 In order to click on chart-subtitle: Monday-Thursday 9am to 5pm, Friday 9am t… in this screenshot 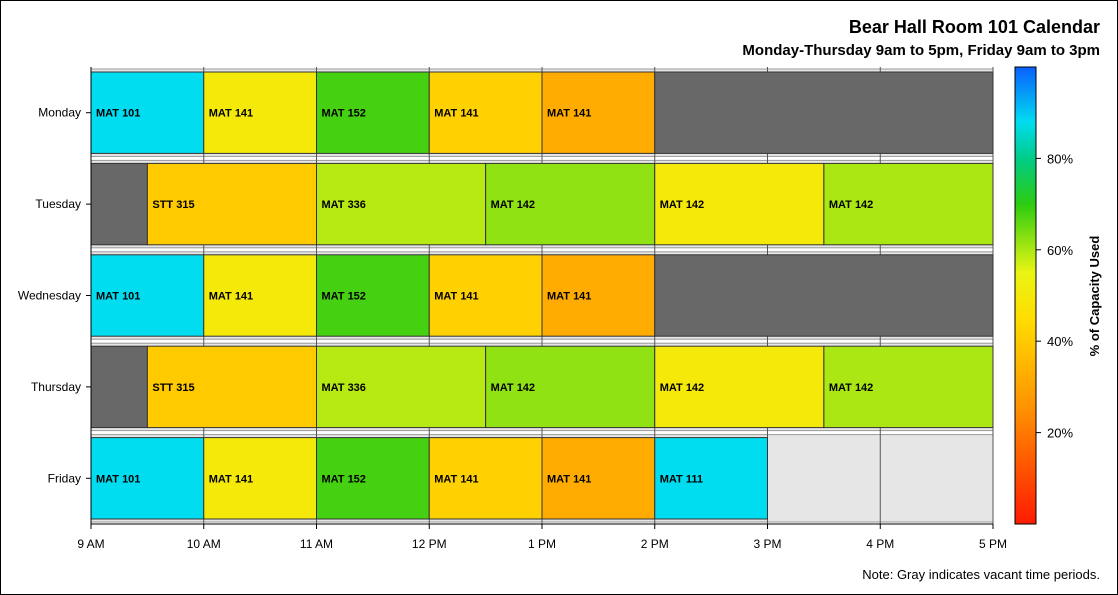, I will do `click(921, 50)`.